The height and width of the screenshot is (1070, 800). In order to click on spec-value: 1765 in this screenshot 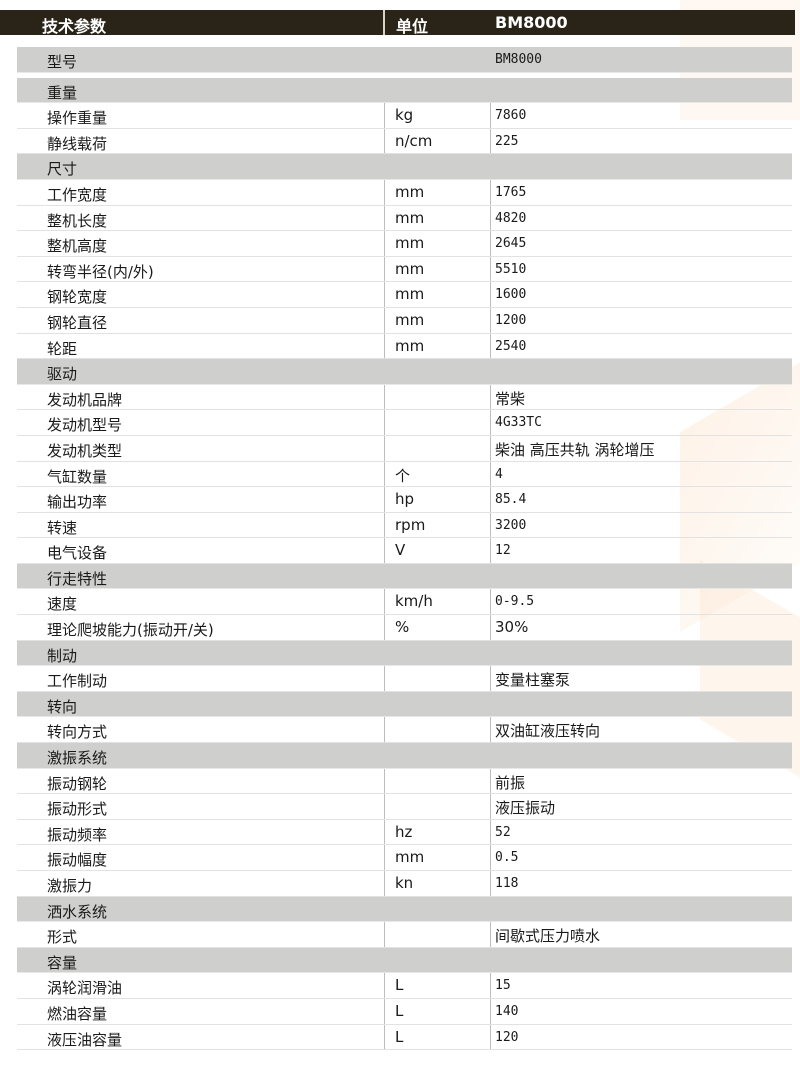, I will do `click(511, 192)`.